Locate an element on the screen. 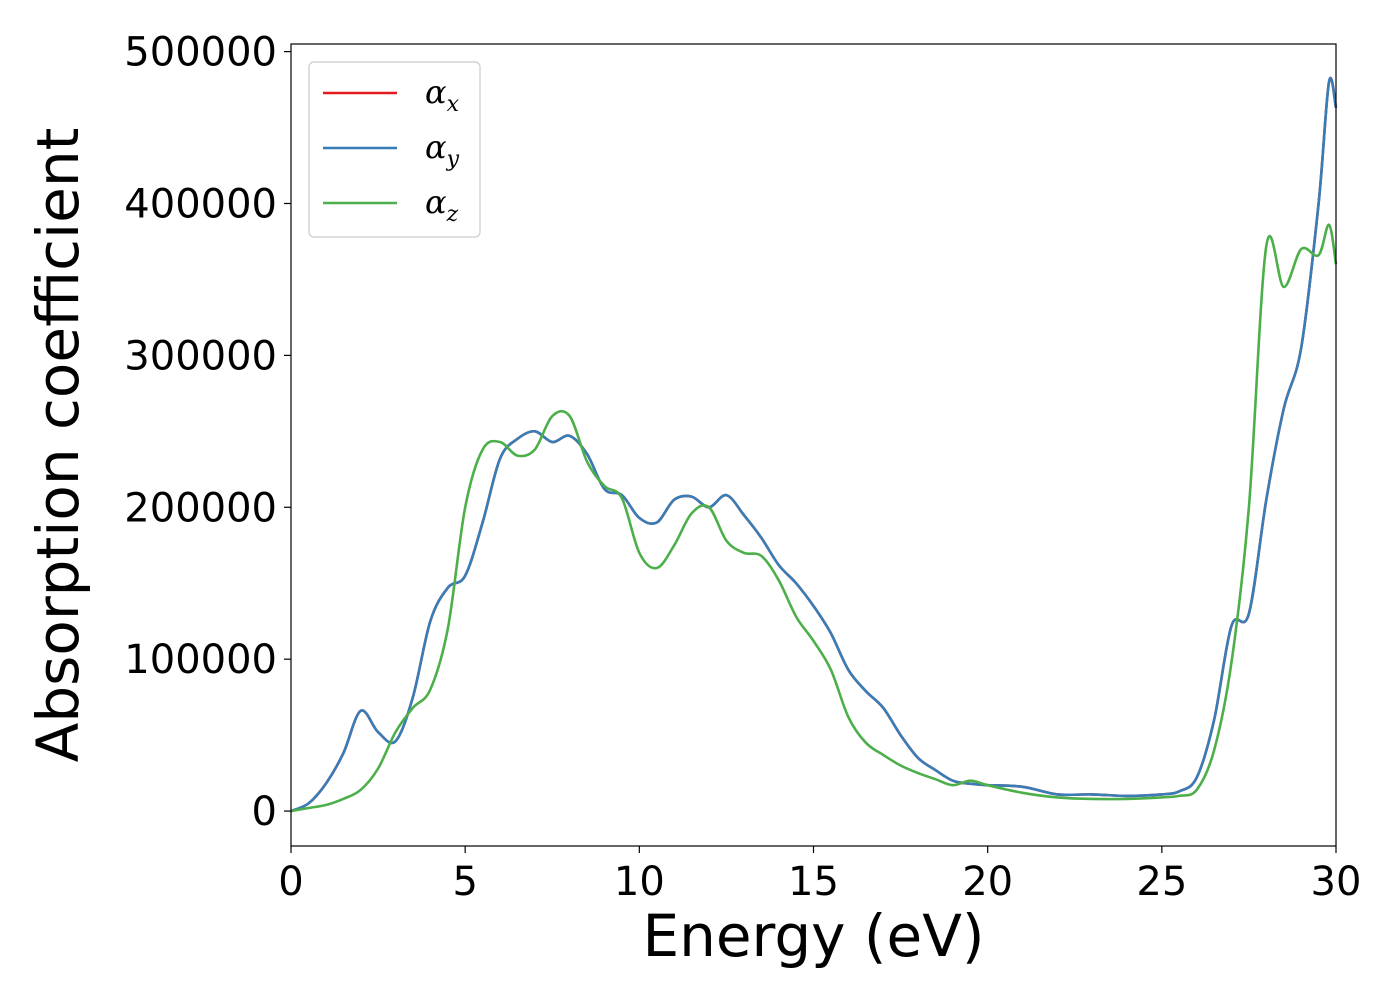  y-axis-title: Absorption coefficient is located at coordinates (58, 445).